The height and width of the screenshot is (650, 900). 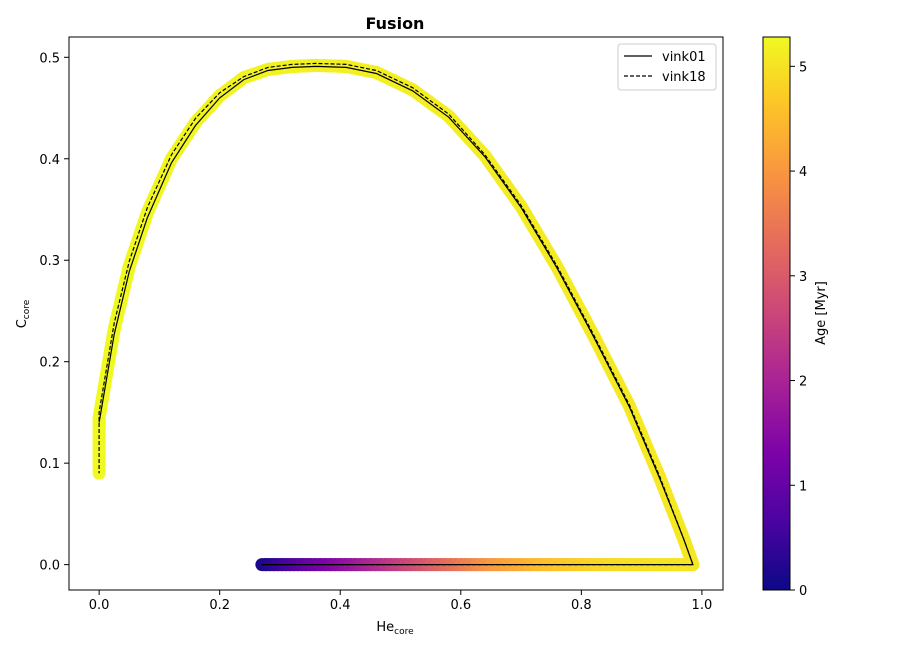 I want to click on x-axis-label: Hecore, so click(x=395, y=628).